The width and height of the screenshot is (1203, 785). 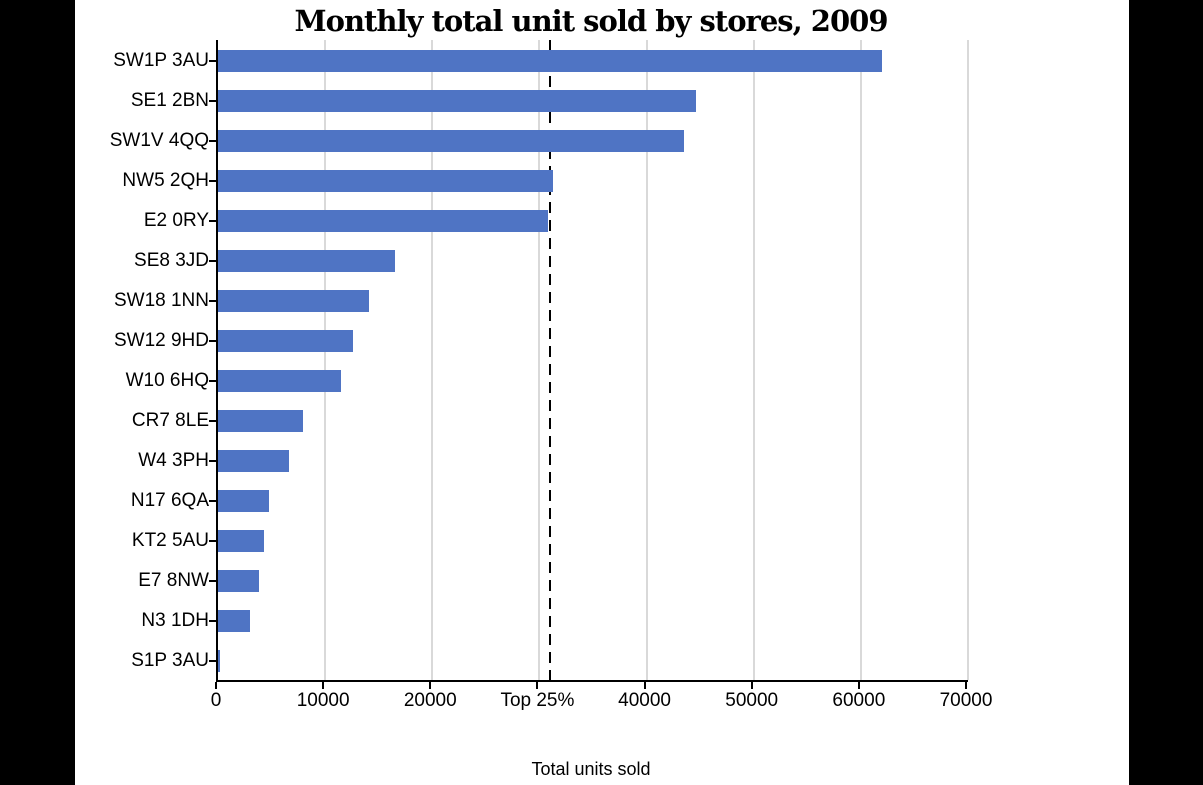 What do you see at coordinates (165, 180) in the screenshot?
I see `y-axis-category-label: NW5 2QH` at bounding box center [165, 180].